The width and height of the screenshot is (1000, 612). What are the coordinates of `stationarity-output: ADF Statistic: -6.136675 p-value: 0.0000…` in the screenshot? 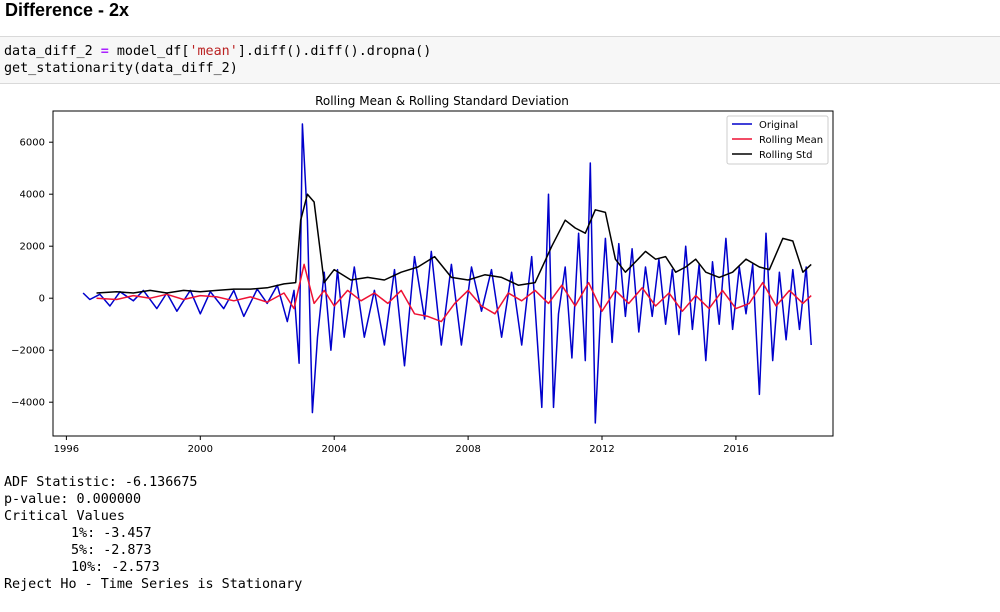 It's located at (153, 533).